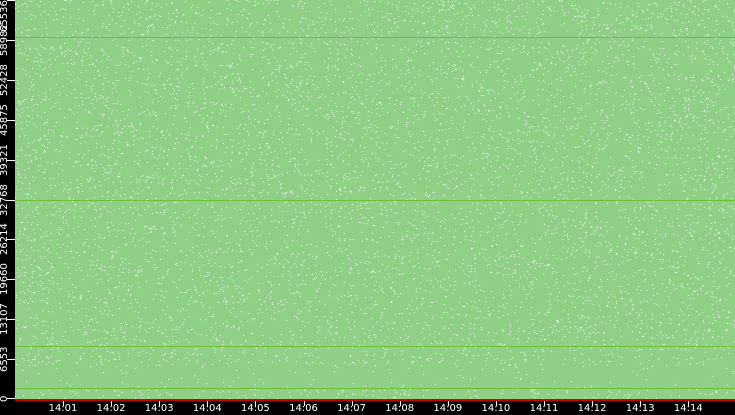  Describe the element at coordinates (5, 16) in the screenshot. I see `y-tick-label: 65536` at that location.